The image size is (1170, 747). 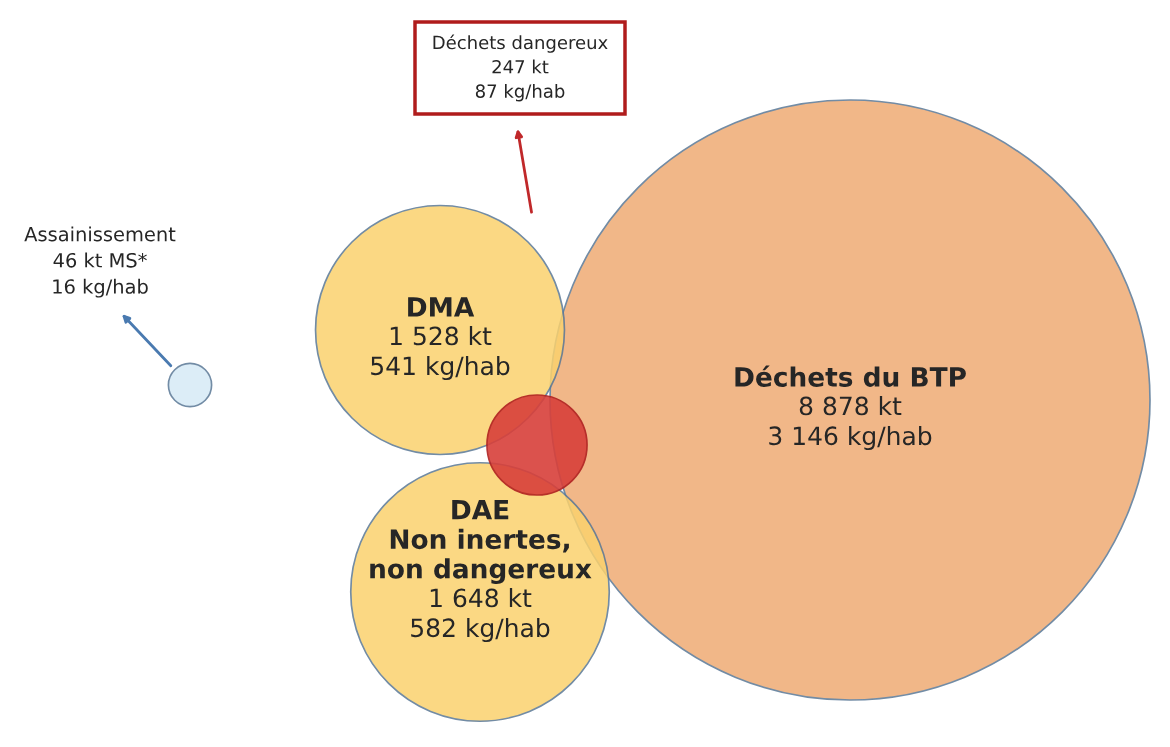 I want to click on data-label: 582 kg/hab, so click(x=480, y=630).